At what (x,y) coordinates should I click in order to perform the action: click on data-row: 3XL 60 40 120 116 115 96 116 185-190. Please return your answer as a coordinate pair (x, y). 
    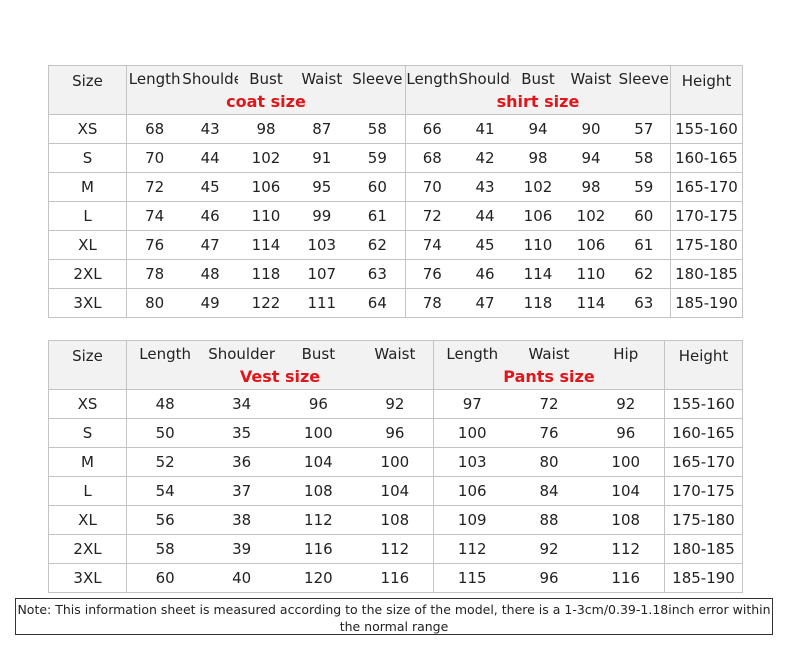
    Looking at the image, I should click on (395, 578).